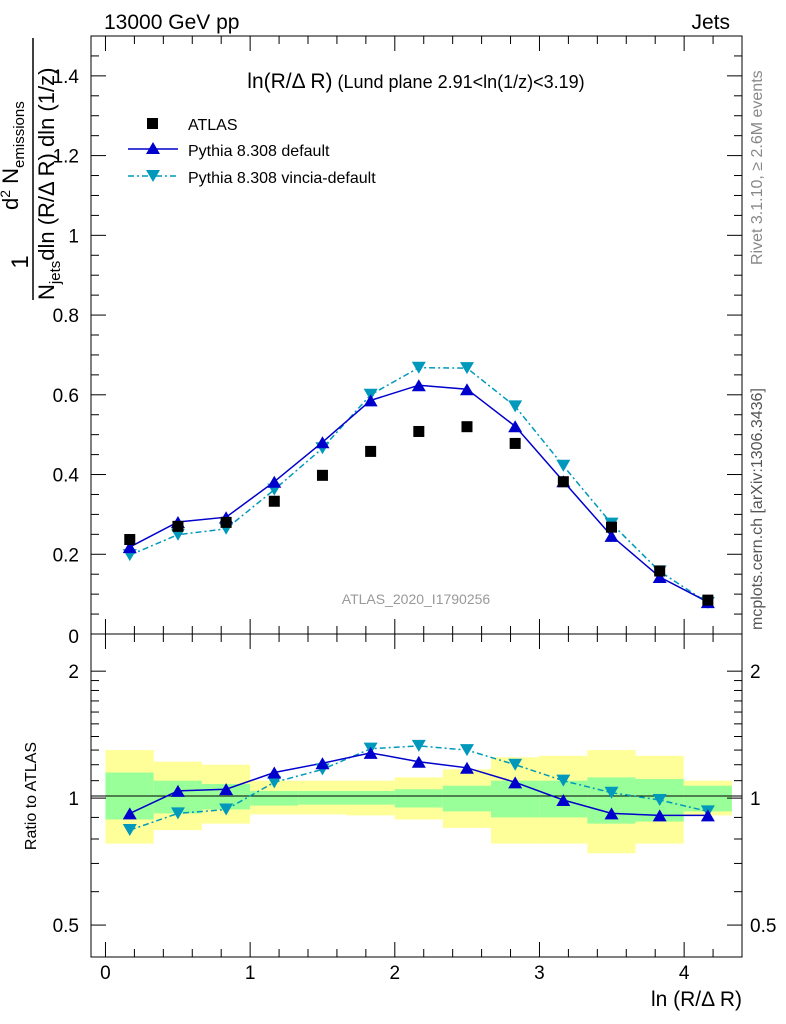 The width and height of the screenshot is (786, 1024). I want to click on ratio-xtick-labels: 0 1 2 3 4, so click(395, 973).